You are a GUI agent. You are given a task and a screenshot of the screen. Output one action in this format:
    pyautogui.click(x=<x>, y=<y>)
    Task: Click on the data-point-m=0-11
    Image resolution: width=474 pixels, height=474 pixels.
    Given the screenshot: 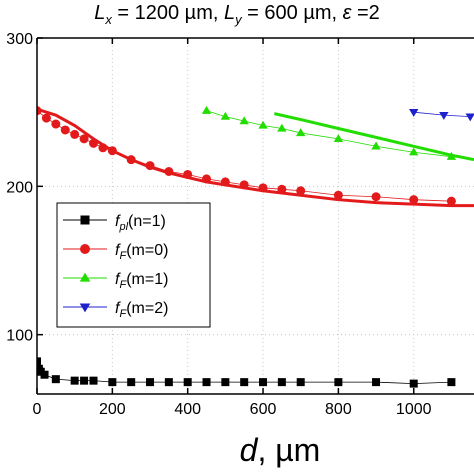 What is the action you would take?
    pyautogui.click(x=169, y=171)
    